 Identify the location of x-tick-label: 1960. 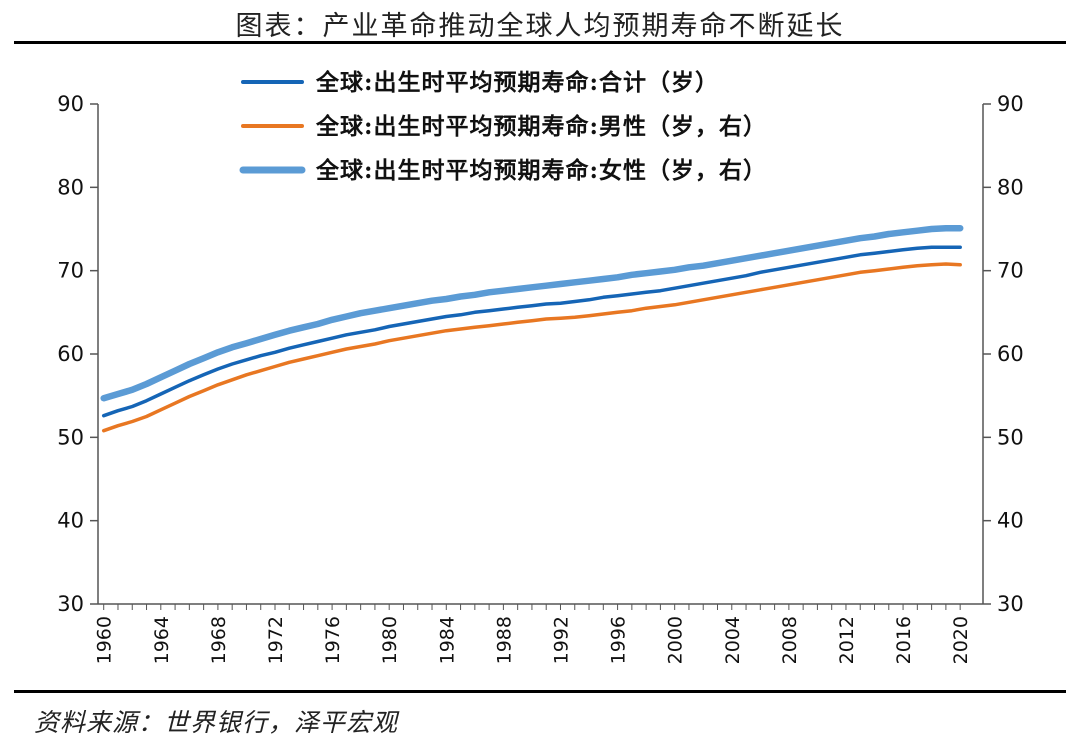
(105, 640).